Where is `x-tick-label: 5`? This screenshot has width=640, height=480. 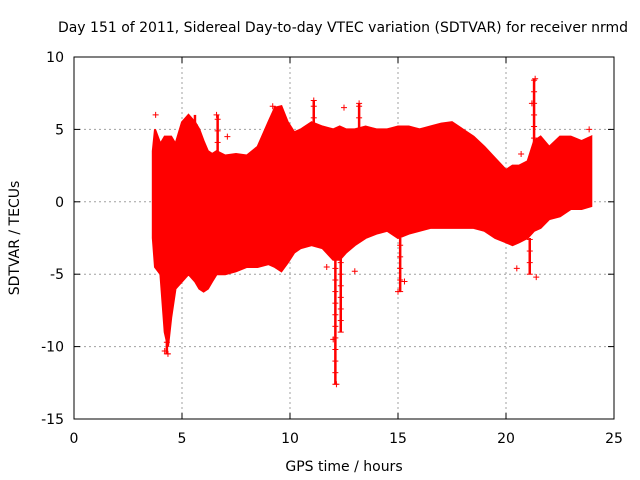
x-tick-label: 5 is located at coordinates (182, 439).